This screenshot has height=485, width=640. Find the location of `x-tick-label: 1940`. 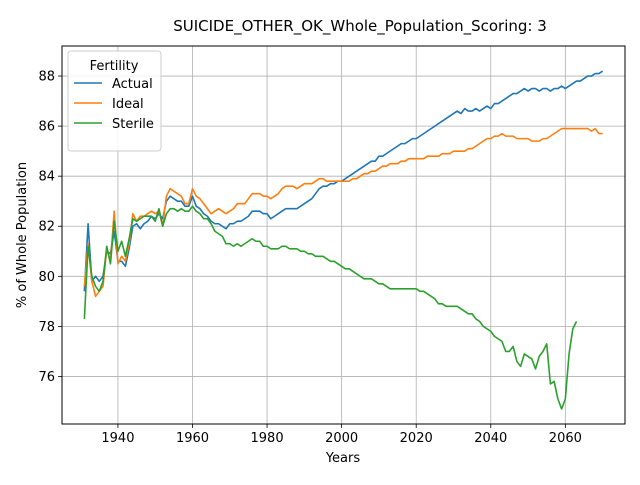

x-tick-label: 1940 is located at coordinates (117, 438).